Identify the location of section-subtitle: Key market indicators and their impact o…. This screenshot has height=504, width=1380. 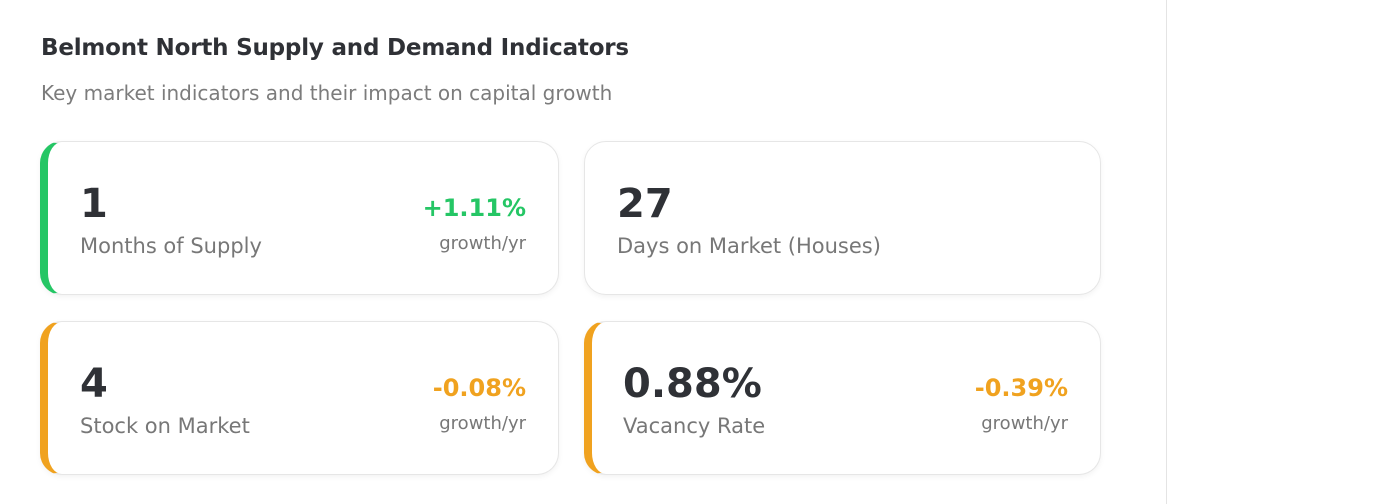
(327, 93).